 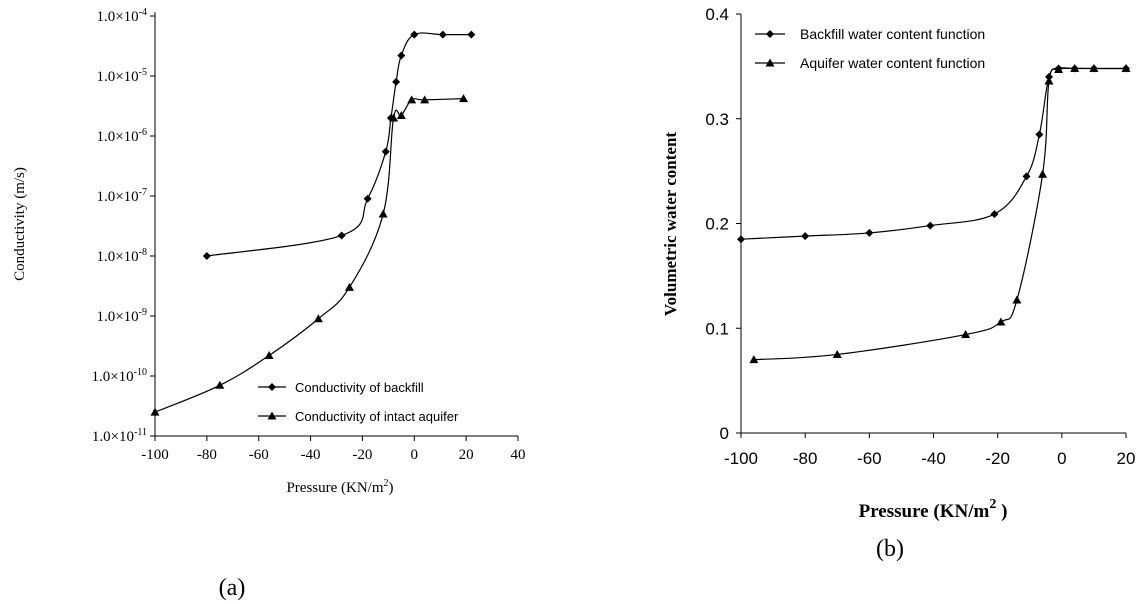 I want to click on chart-a-y-tick-label: 1.0×10⁻⁴, so click(x=121, y=16).